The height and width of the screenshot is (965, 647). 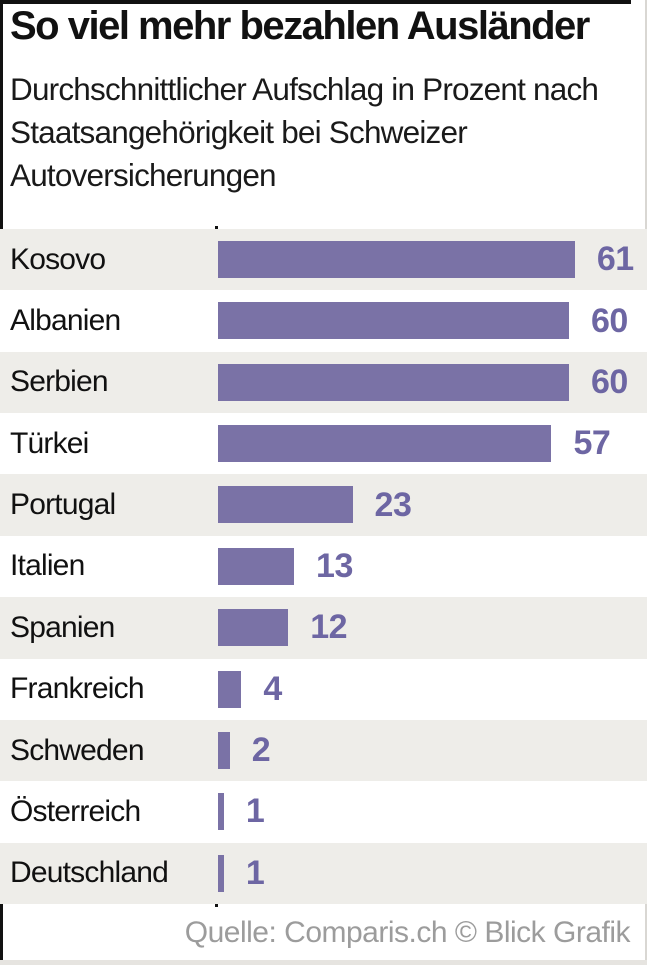 What do you see at coordinates (323, 962) in the screenshot?
I see `frame-bottom-border` at bounding box center [323, 962].